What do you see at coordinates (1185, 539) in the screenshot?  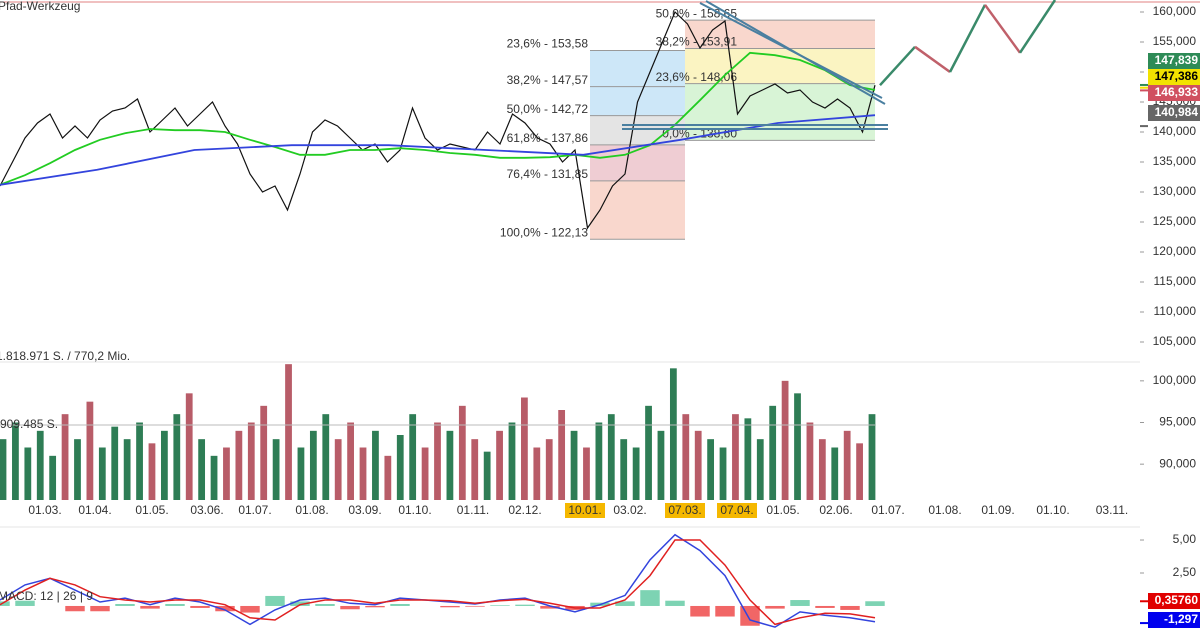 I see `y-tick-label: 5,00` at bounding box center [1185, 539].